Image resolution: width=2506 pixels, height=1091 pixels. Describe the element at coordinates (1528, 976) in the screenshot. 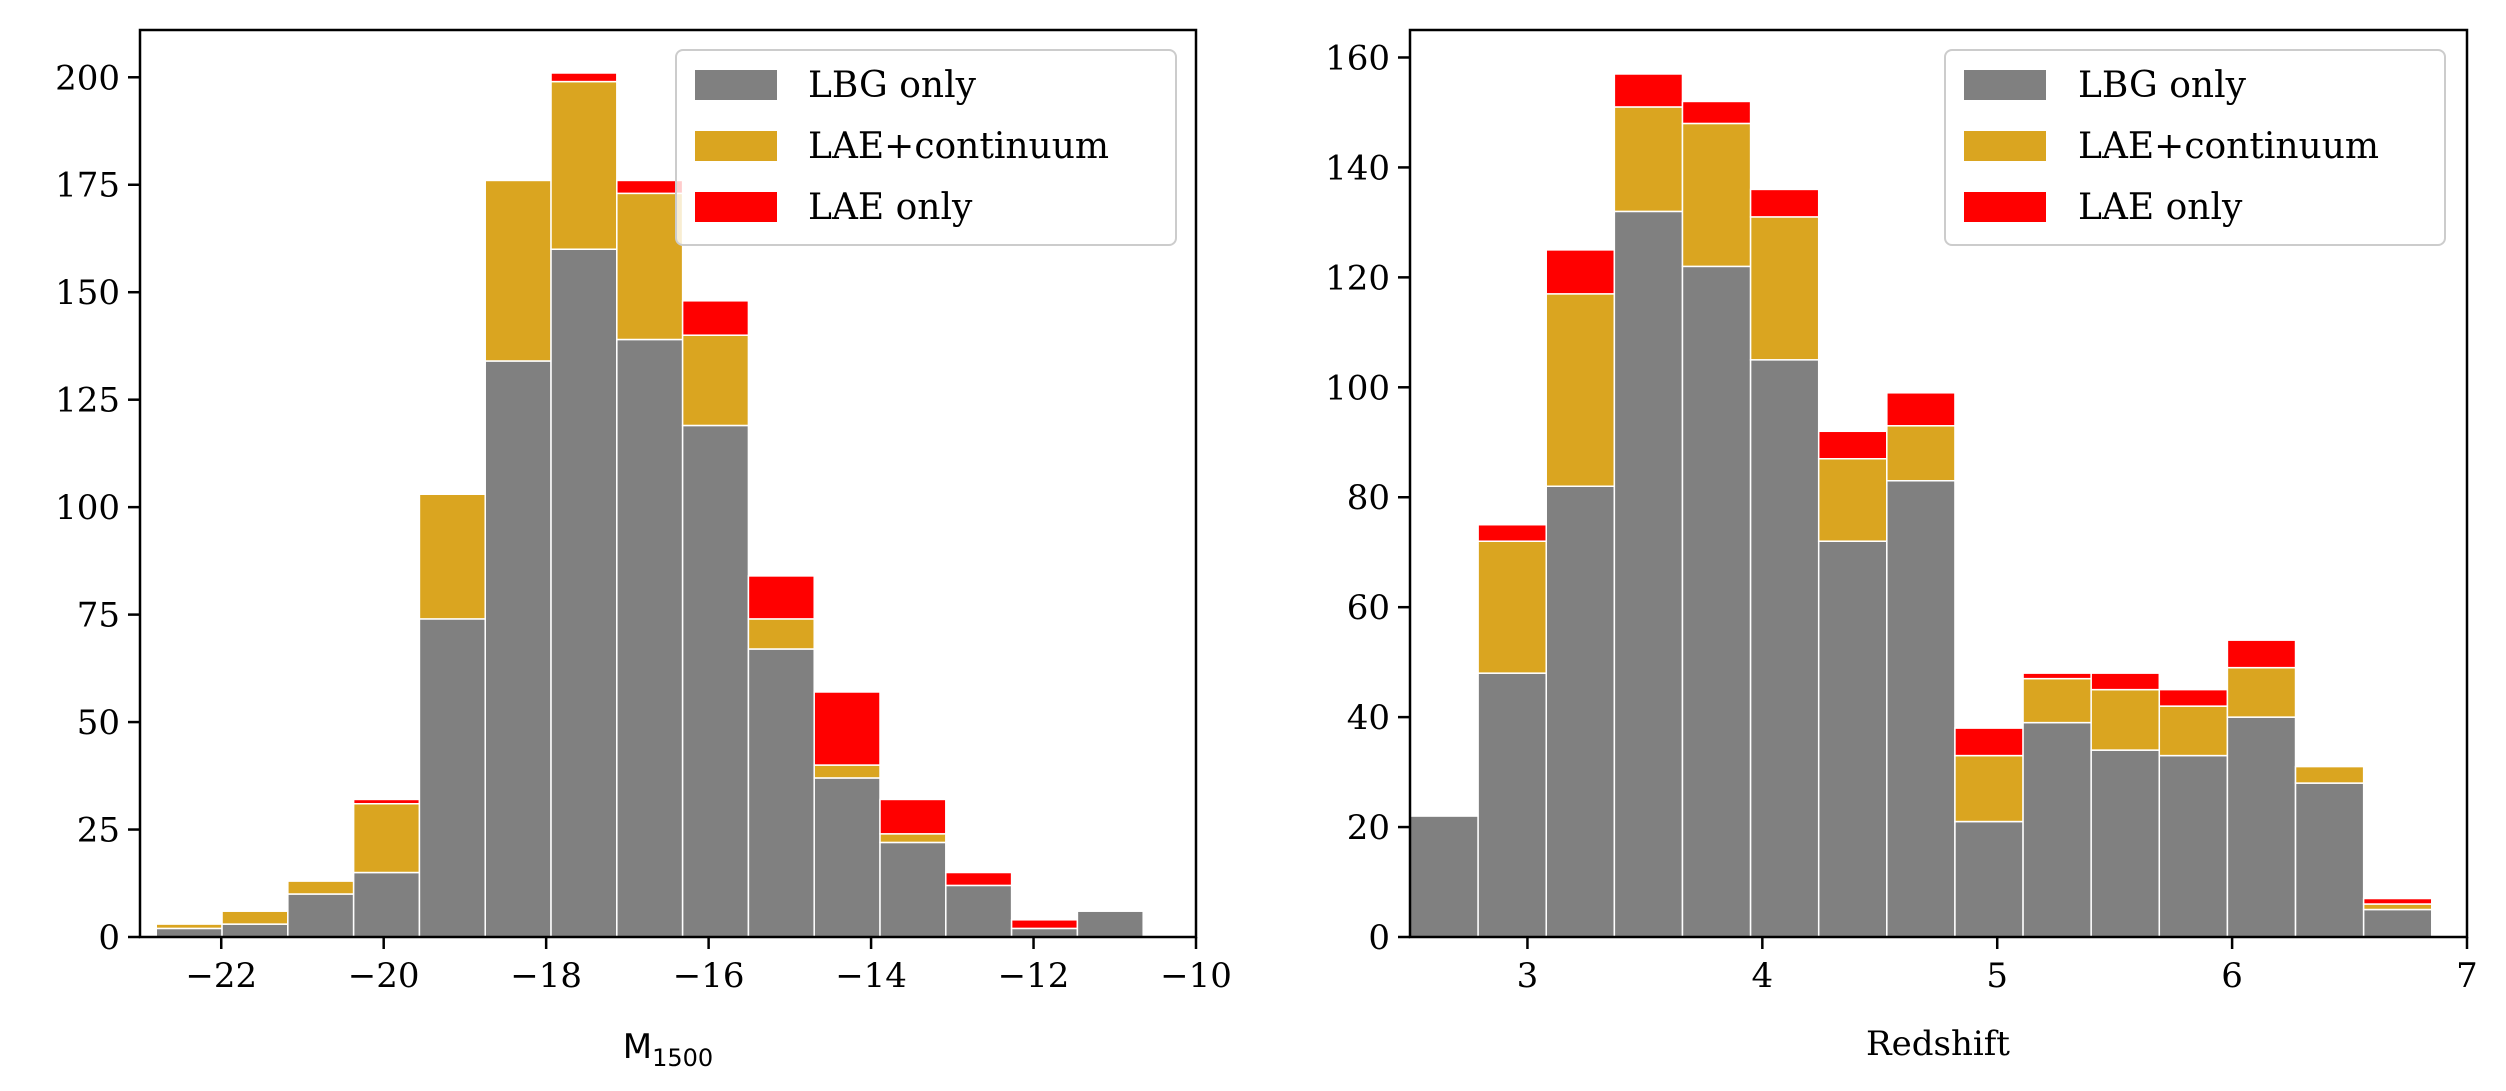

I see `right-xtick-label-0: 3` at that location.